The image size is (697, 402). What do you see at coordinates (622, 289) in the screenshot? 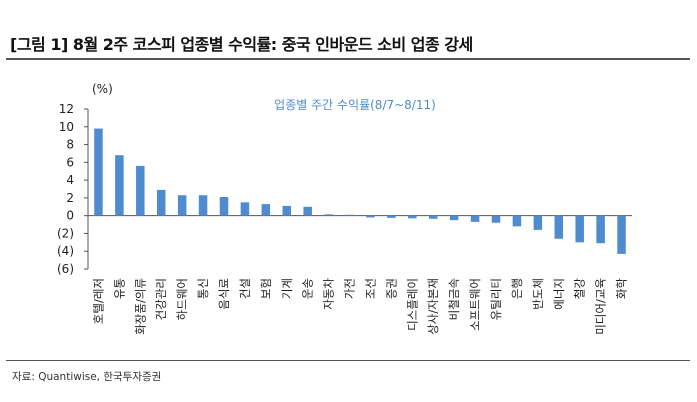
I see `category-label: 화학` at bounding box center [622, 289].